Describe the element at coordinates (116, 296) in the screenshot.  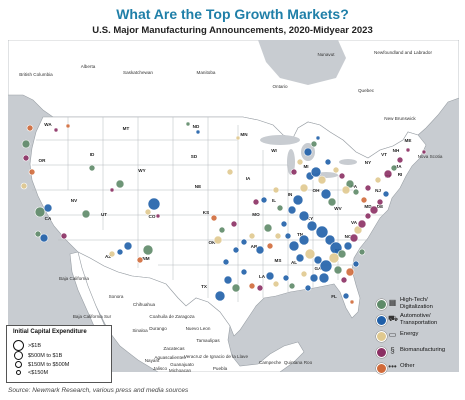
I see `region-label: Sonora` at that location.